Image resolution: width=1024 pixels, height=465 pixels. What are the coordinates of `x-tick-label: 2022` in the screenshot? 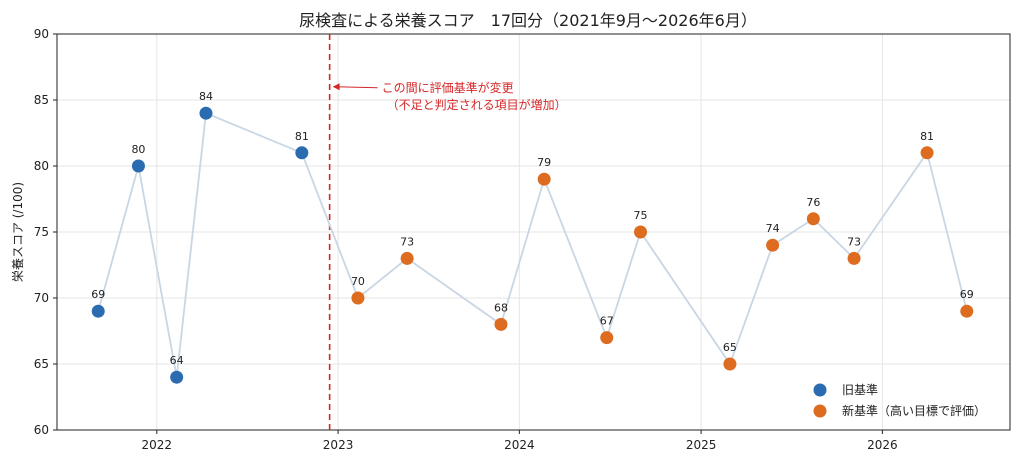 It's located at (157, 445).